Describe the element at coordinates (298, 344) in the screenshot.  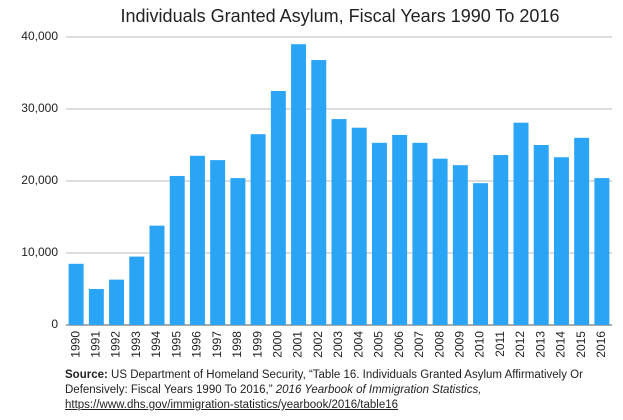
I see `x-tick-label: 2001` at that location.